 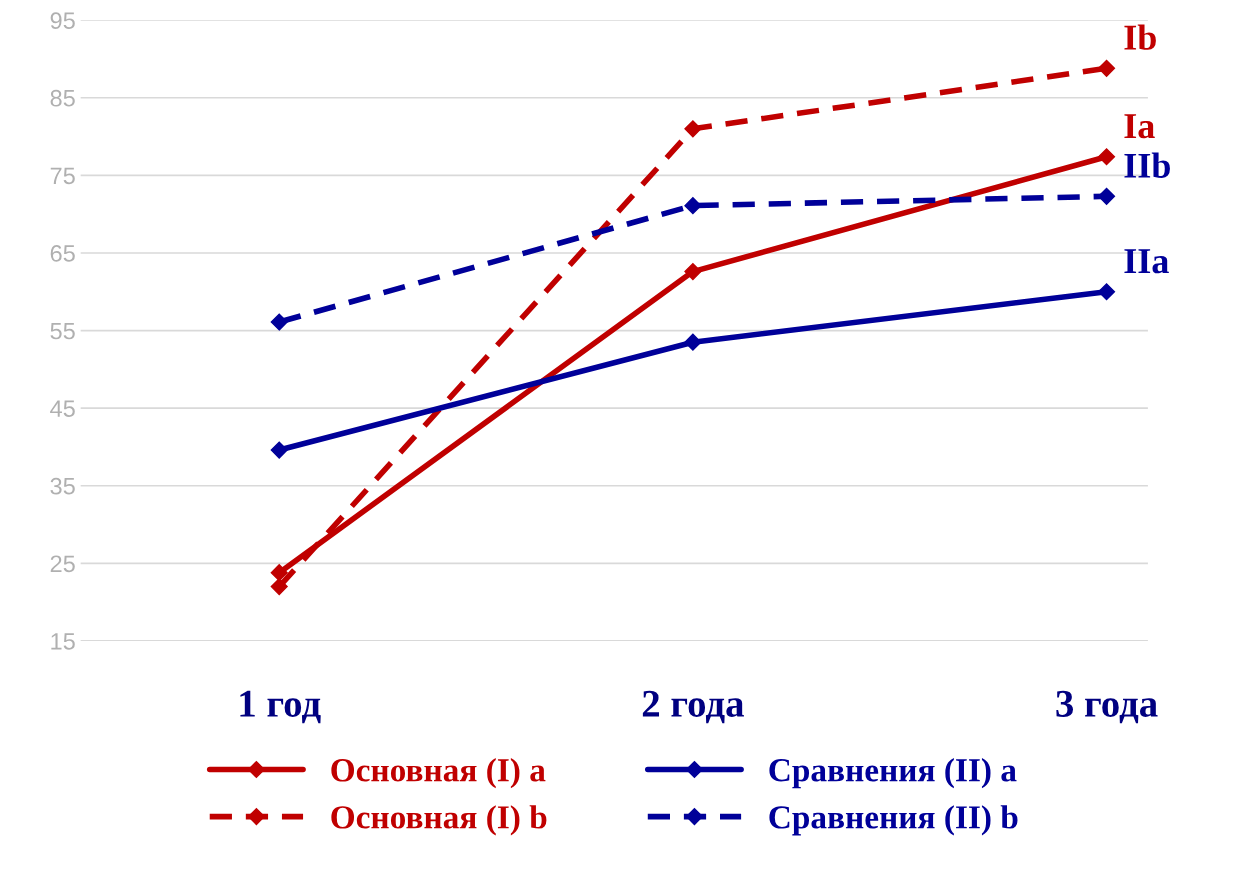 I want to click on y-tick-label: 45, so click(x=62, y=408).